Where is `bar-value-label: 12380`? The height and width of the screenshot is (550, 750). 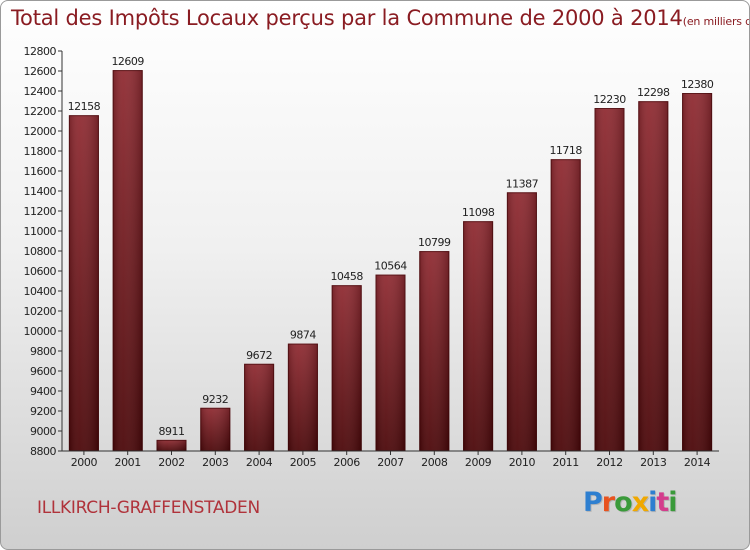
bar-value-label: 12380 is located at coordinates (697, 84).